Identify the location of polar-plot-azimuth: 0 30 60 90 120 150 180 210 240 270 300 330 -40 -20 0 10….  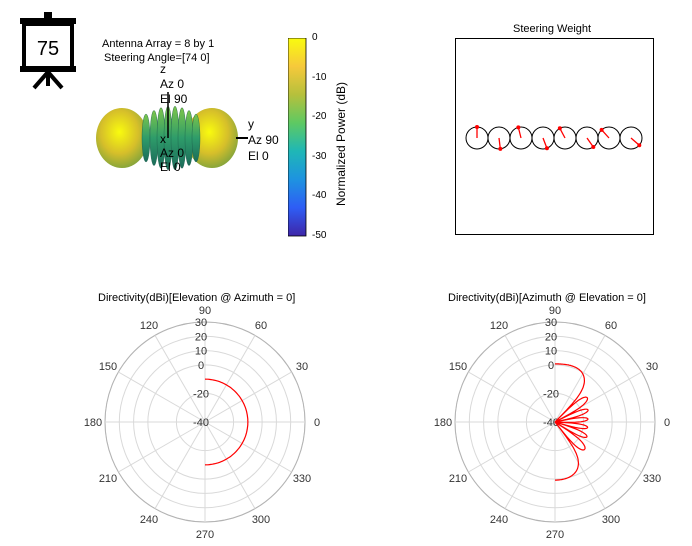
(552, 423).